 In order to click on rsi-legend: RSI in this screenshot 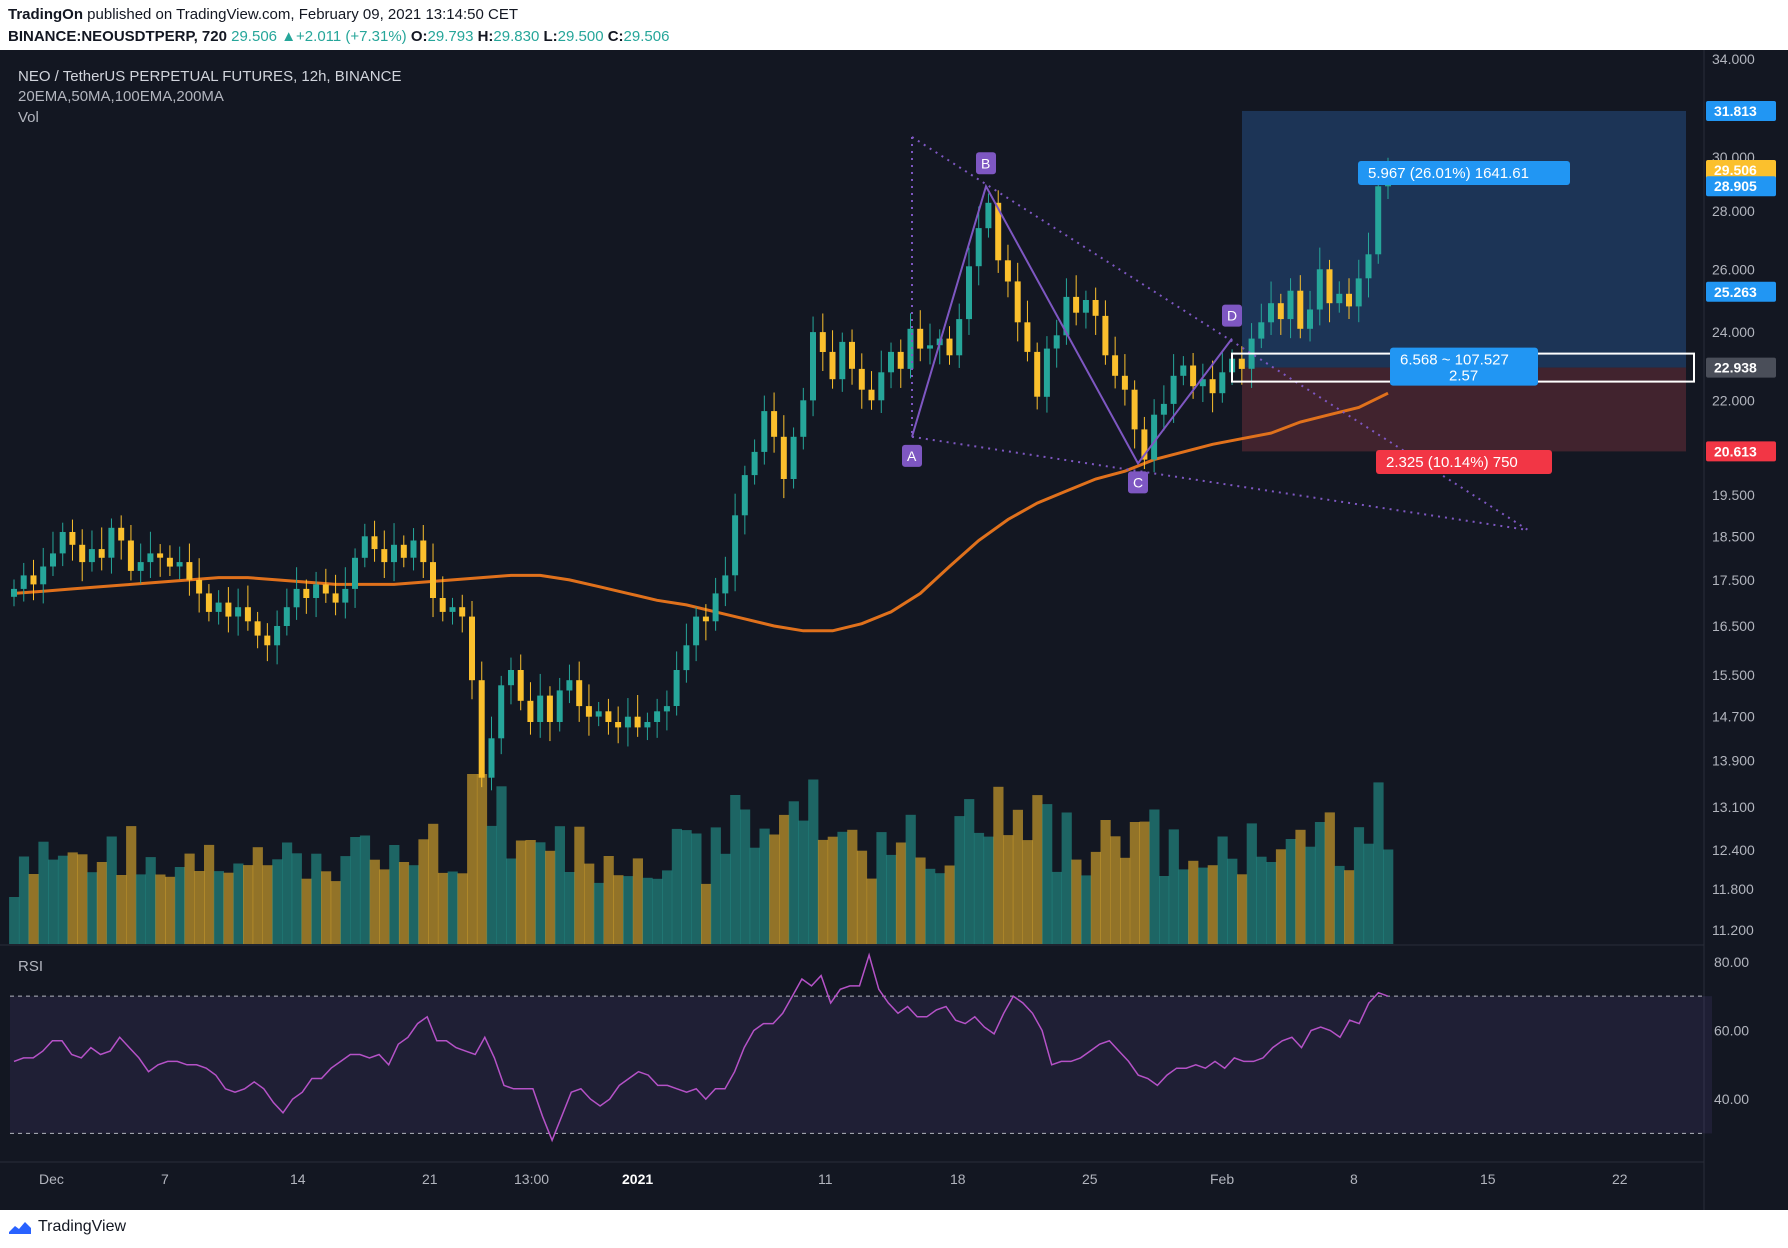, I will do `click(31, 966)`.